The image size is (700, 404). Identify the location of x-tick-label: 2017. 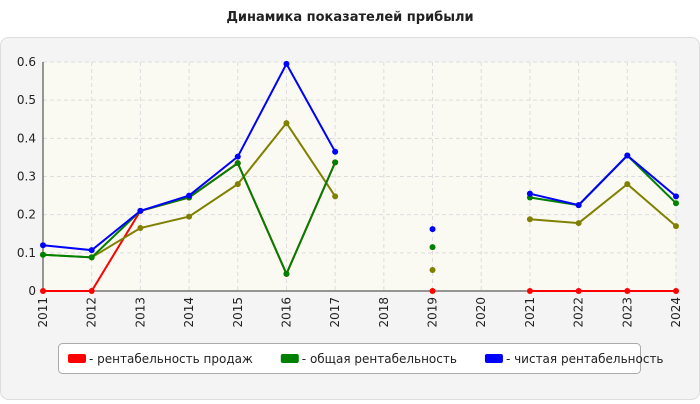
(335, 312).